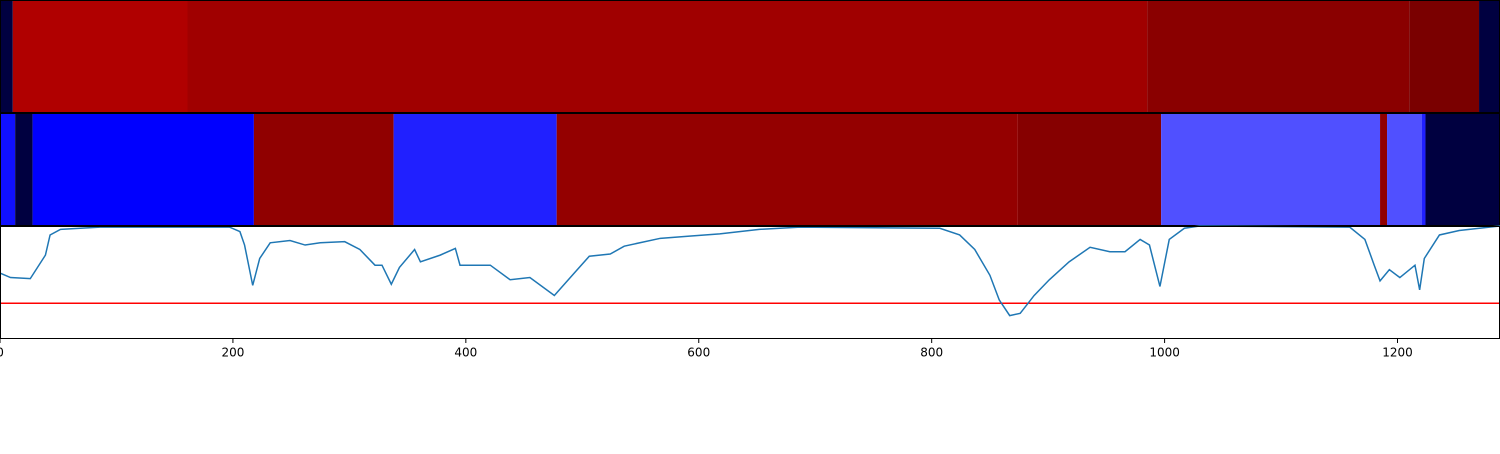 This screenshot has height=454, width=1500. Describe the element at coordinates (1397, 353) in the screenshot. I see `x-tick-label: 1200` at that location.